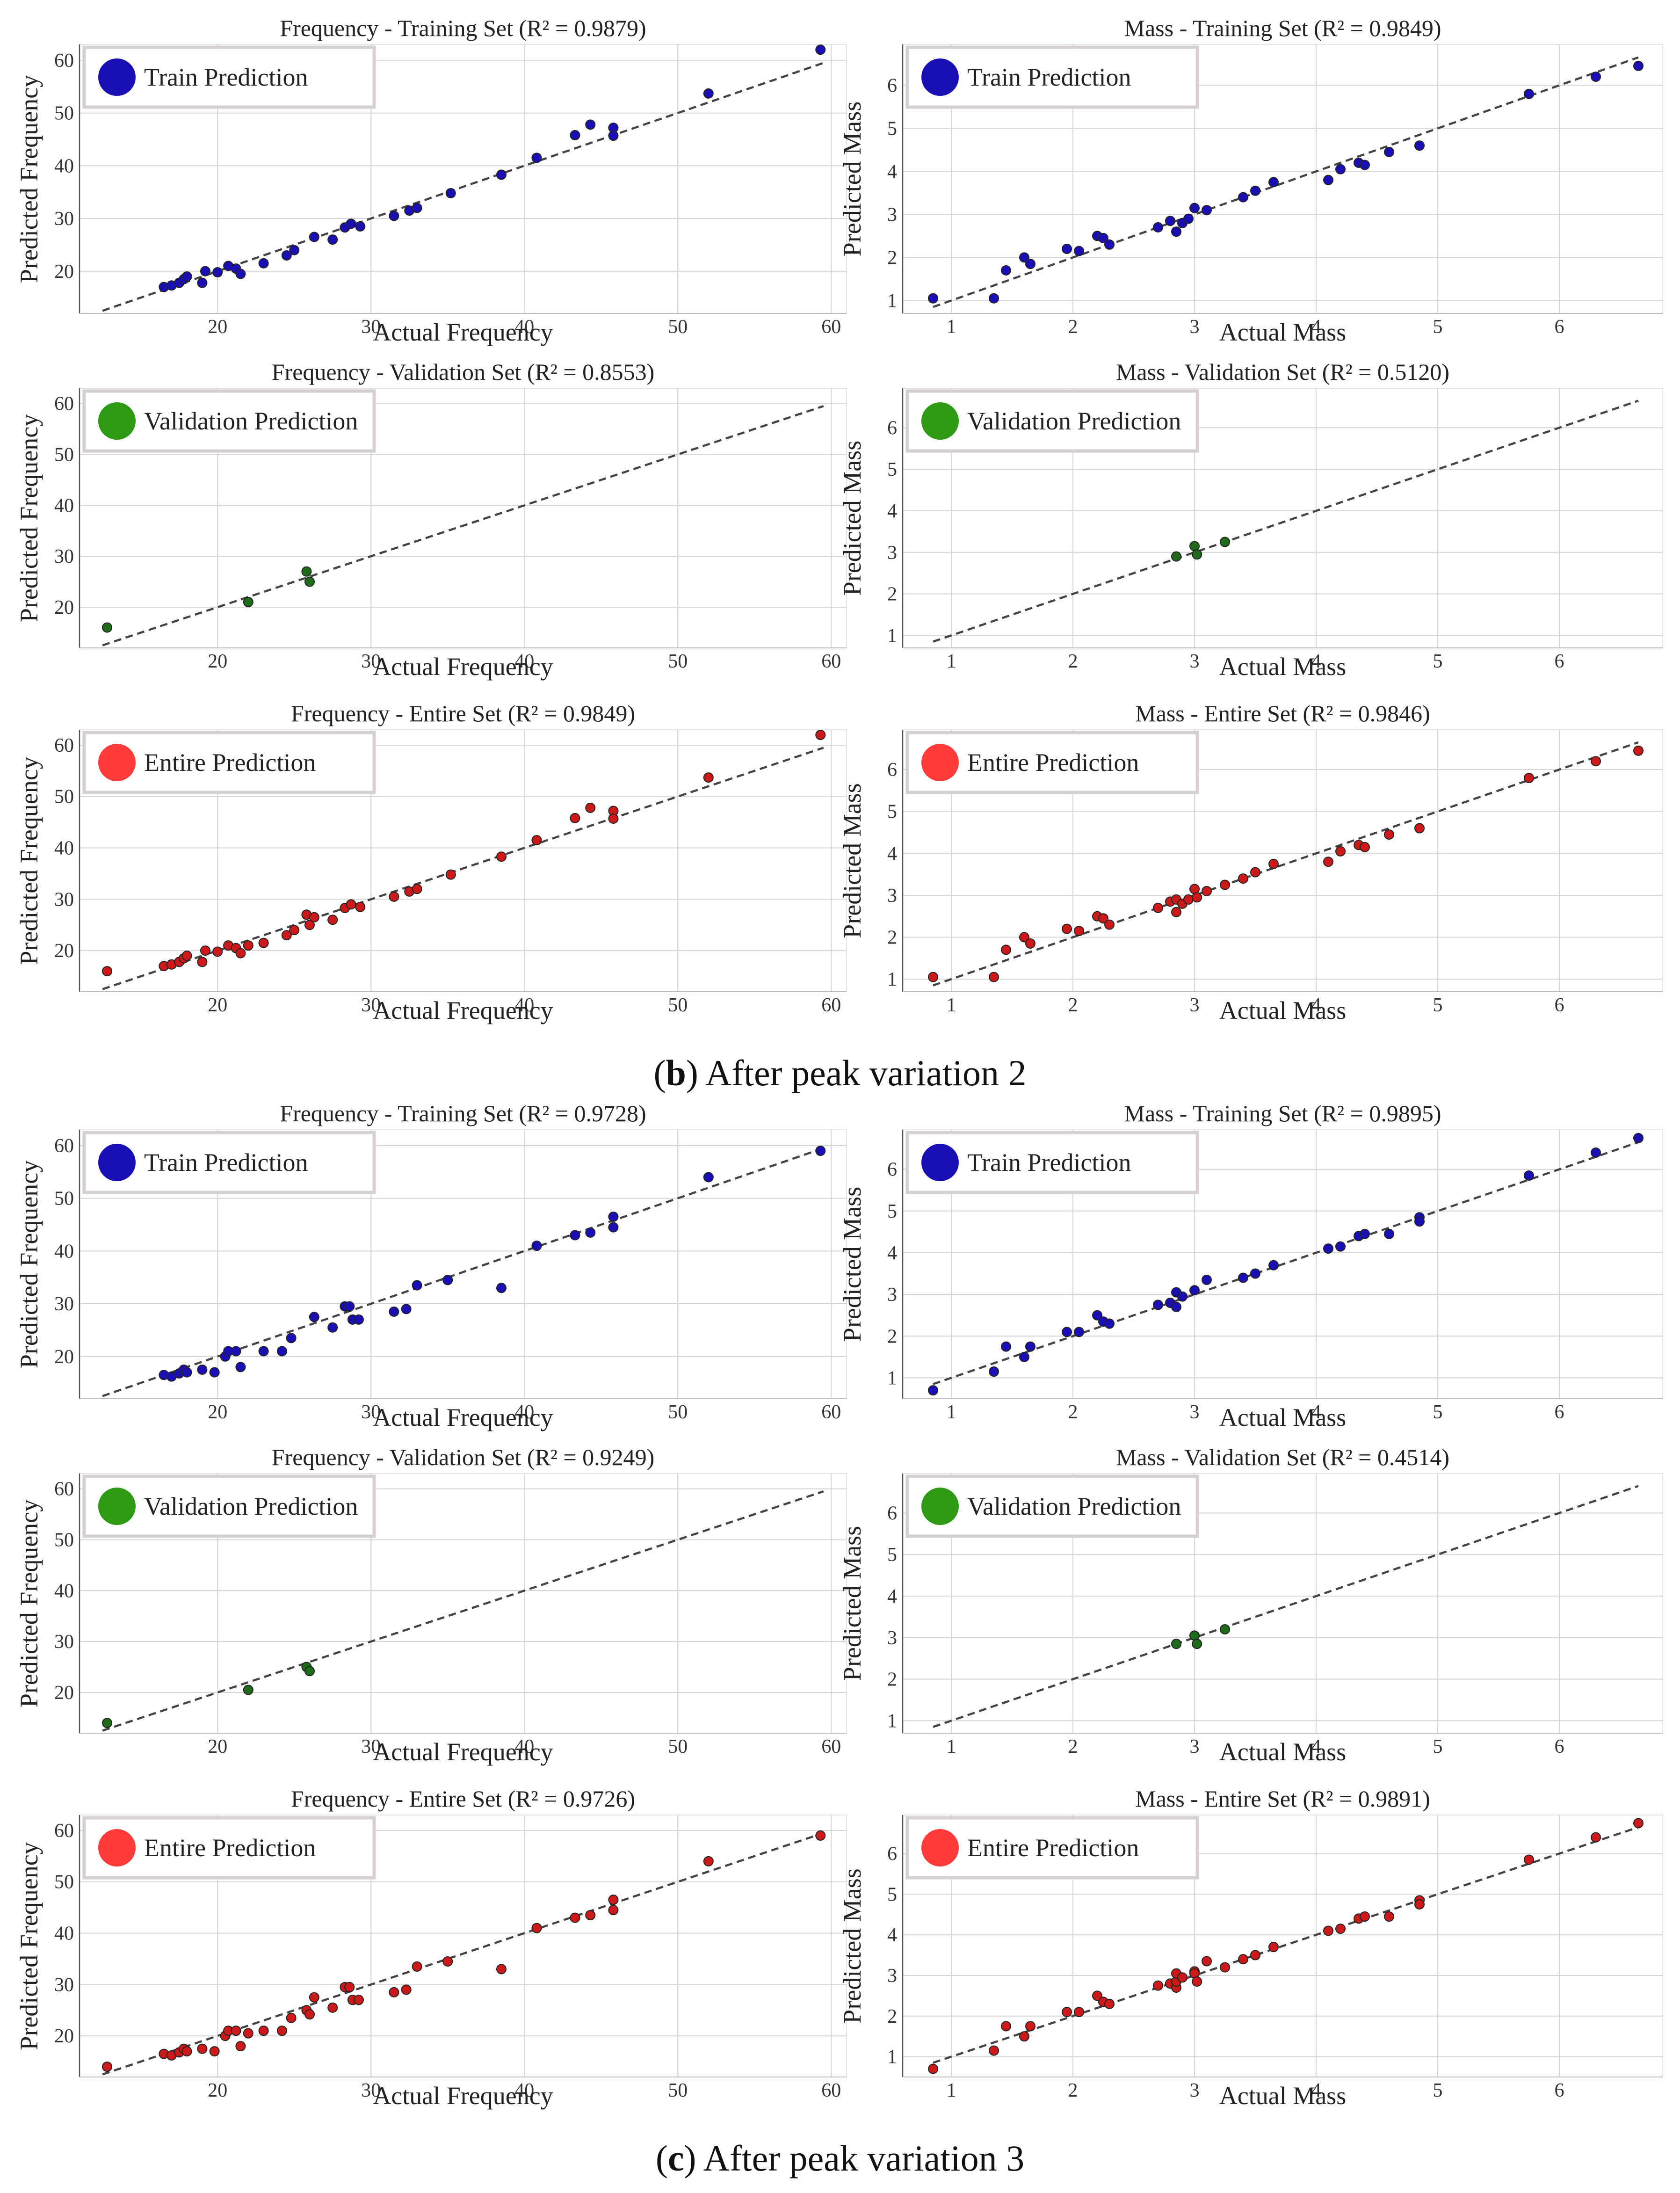 The image size is (1680, 2193). What do you see at coordinates (64, 1489) in the screenshot?
I see `y-tick-label: 60` at bounding box center [64, 1489].